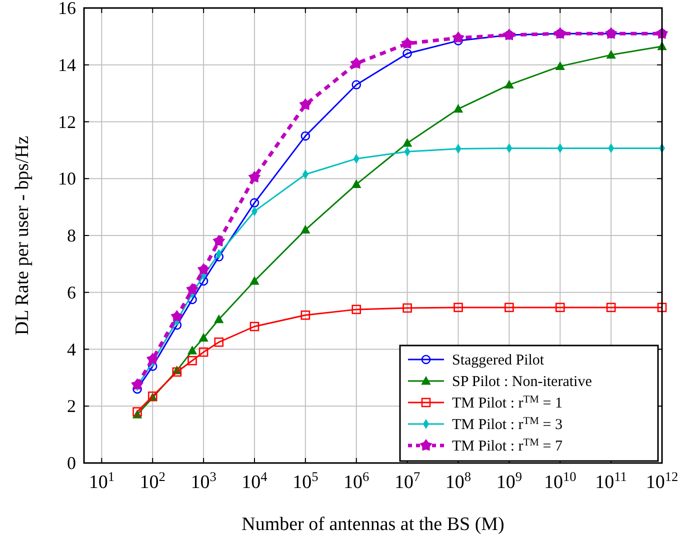 The height and width of the screenshot is (542, 681). I want to click on y-tick-label: 2, so click(71, 406).